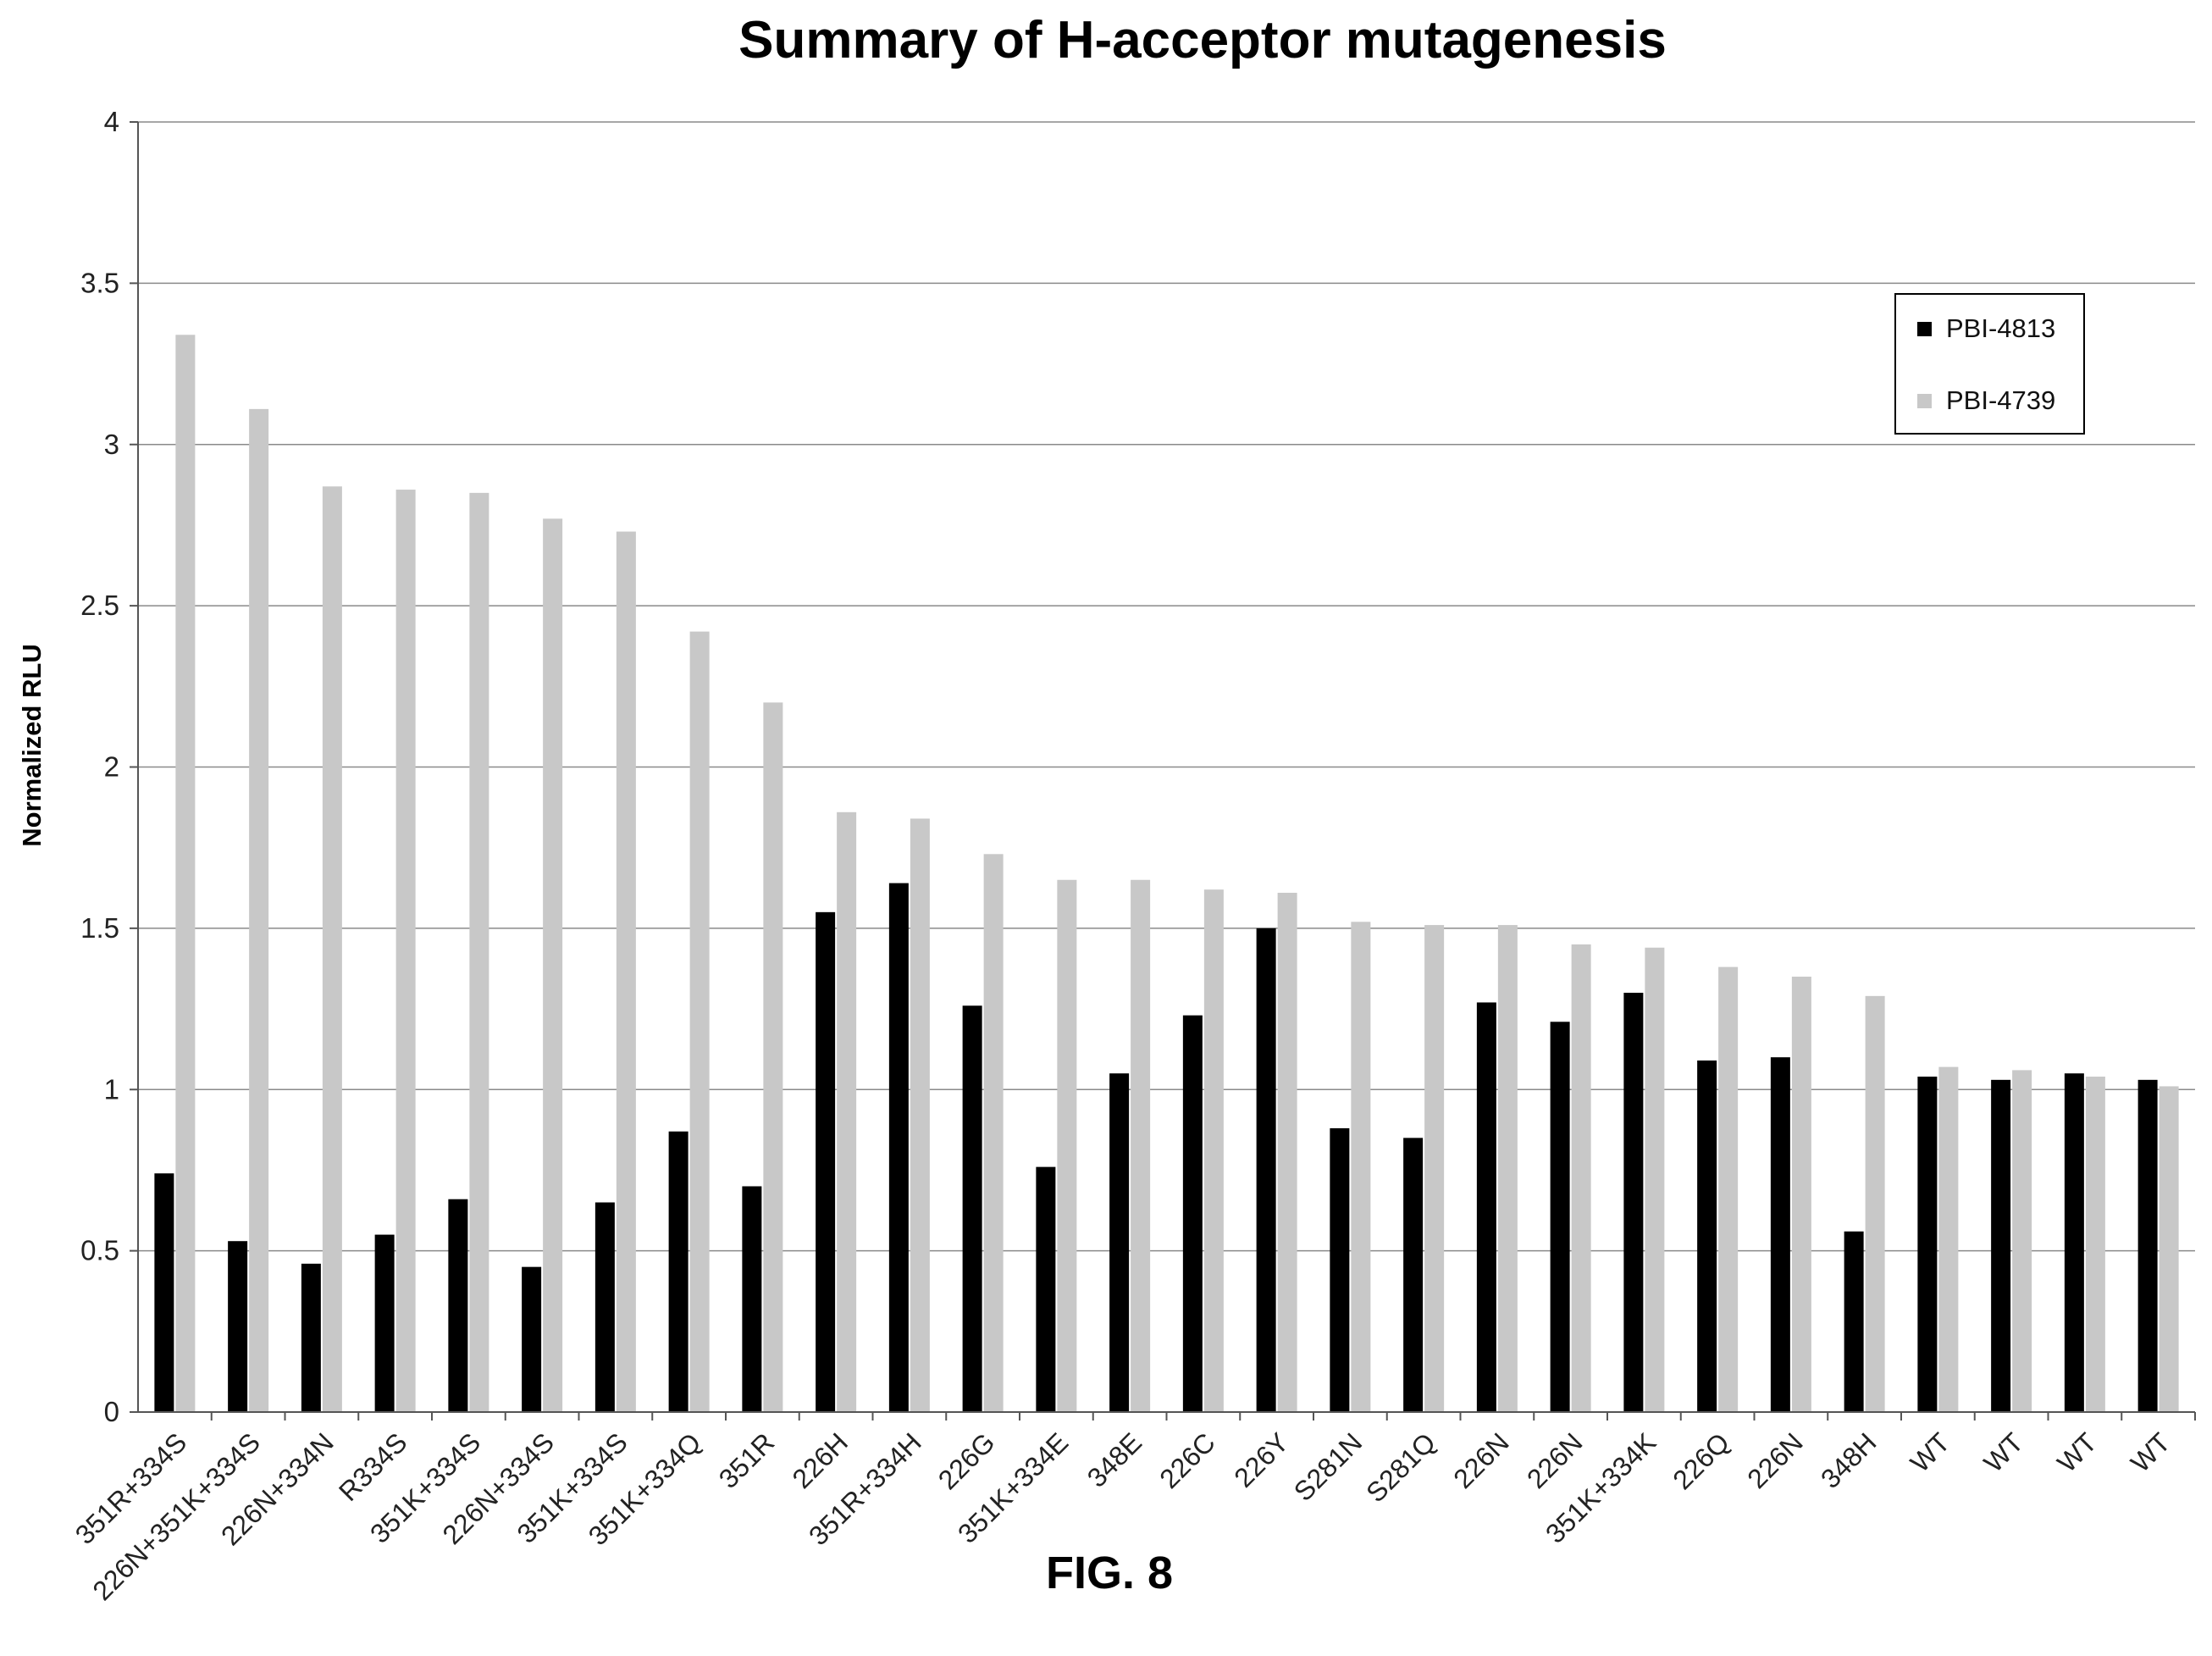 Image resolution: width=2212 pixels, height=1656 pixels. What do you see at coordinates (1328, 1466) in the screenshot?
I see `x-category-label: S281N` at bounding box center [1328, 1466].